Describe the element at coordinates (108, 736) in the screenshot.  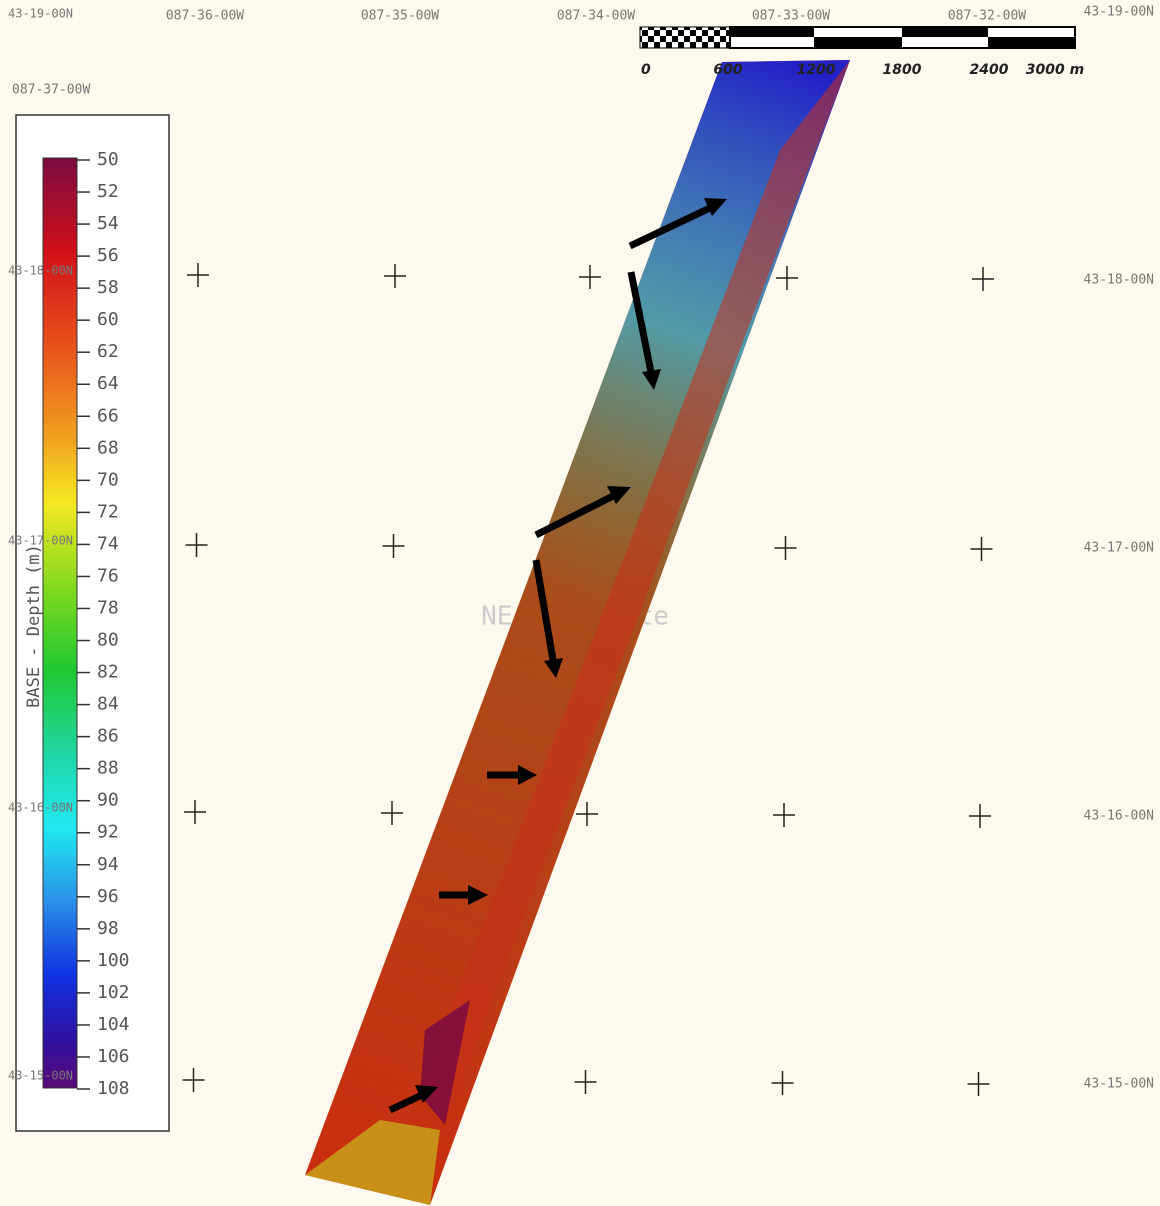
I see `colorbar-tick-label: 86` at that location.